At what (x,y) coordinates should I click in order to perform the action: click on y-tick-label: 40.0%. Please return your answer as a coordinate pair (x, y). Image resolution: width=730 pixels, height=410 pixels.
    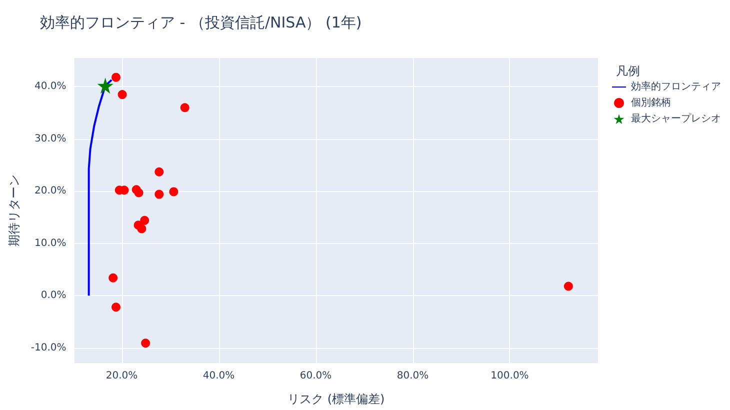
    Looking at the image, I should click on (50, 86).